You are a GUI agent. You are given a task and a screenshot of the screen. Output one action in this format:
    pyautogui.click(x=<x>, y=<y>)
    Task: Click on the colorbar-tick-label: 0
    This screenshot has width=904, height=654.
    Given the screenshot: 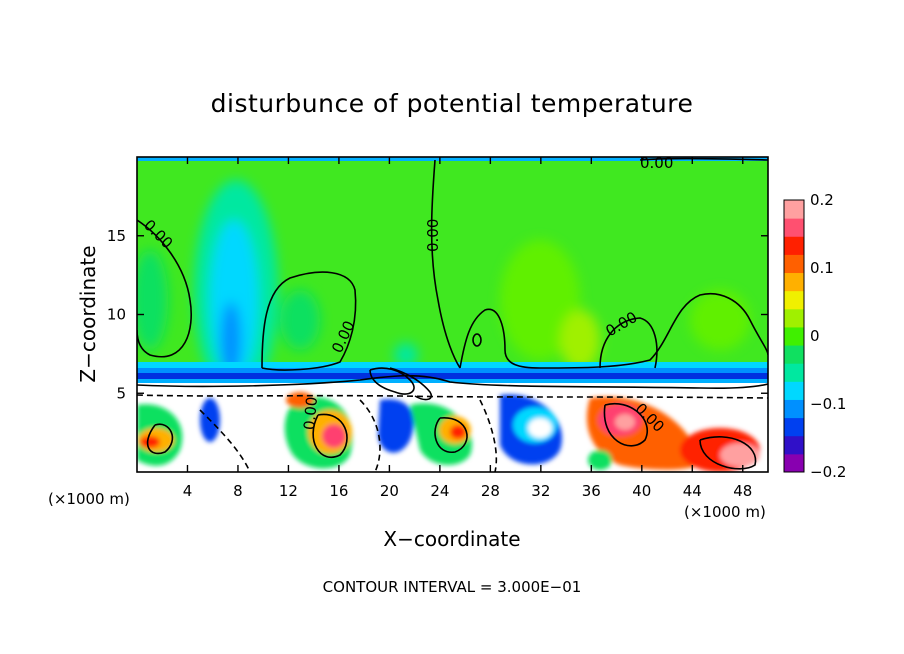 What is the action you would take?
    pyautogui.click(x=815, y=336)
    